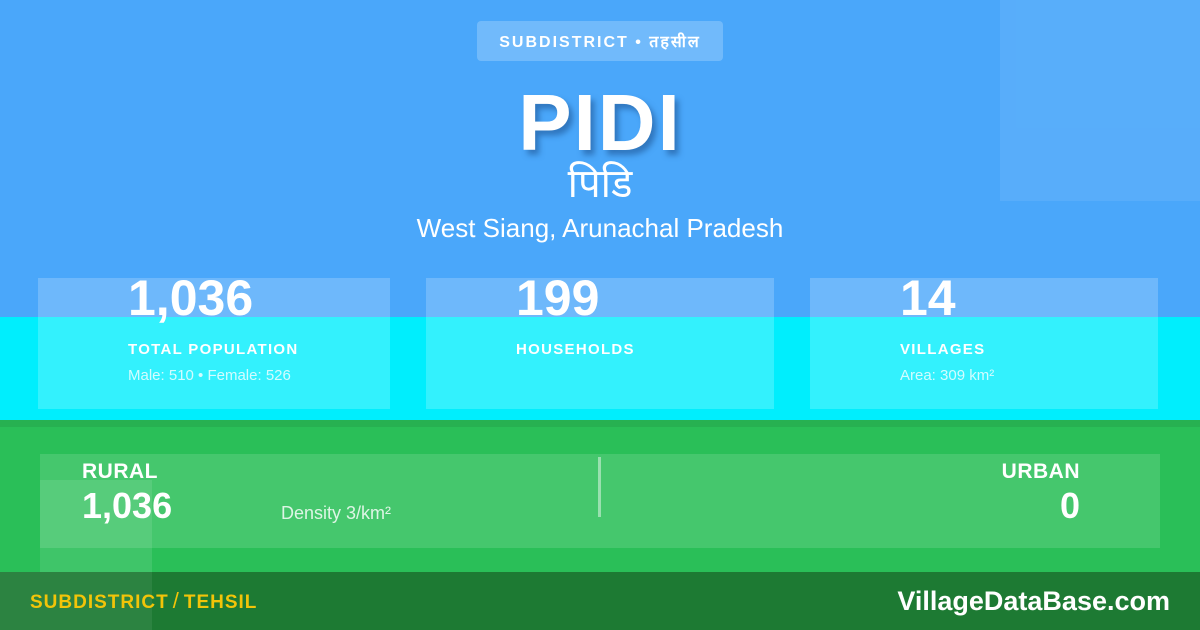  What do you see at coordinates (1041, 492) in the screenshot?
I see `urban-block: URBAN 0` at bounding box center [1041, 492].